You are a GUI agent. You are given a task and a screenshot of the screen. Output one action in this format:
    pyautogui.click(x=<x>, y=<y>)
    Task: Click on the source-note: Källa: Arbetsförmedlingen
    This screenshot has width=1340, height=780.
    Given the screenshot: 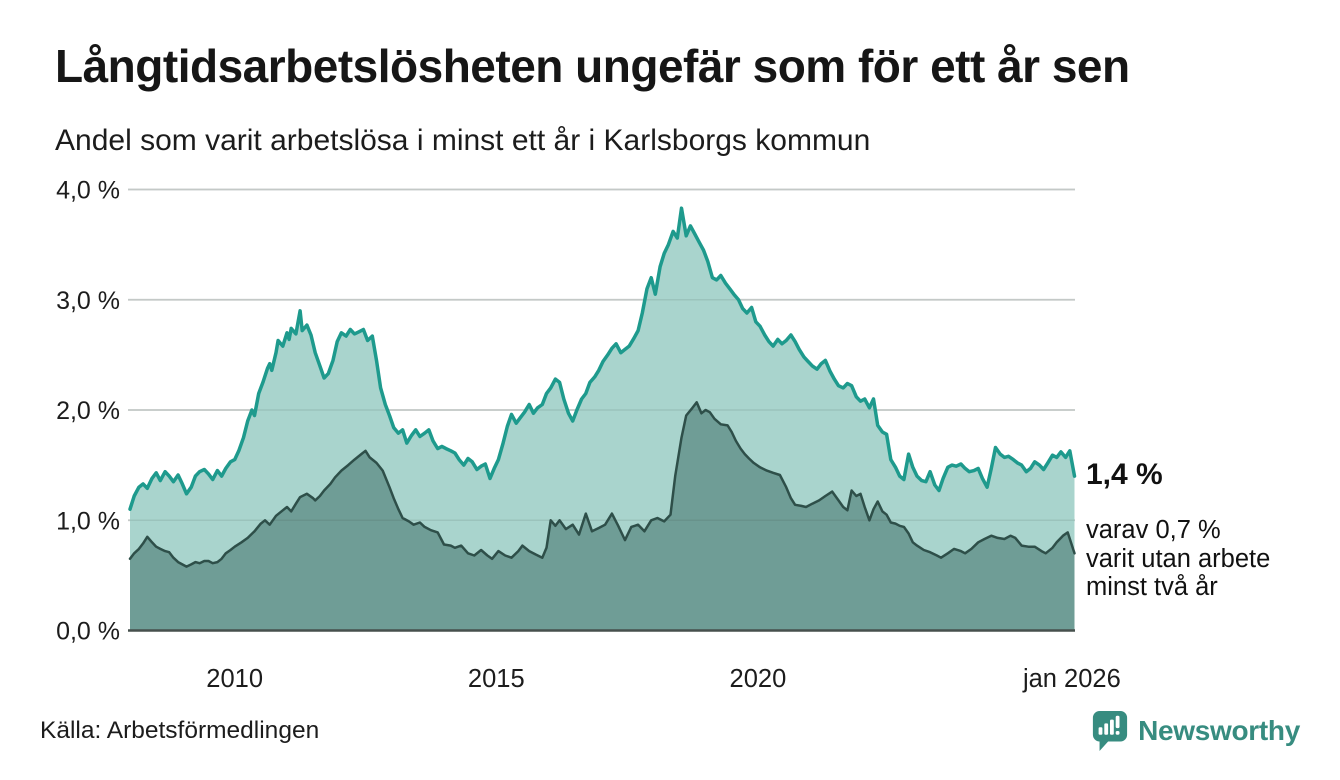 What is the action you would take?
    pyautogui.click(x=180, y=730)
    